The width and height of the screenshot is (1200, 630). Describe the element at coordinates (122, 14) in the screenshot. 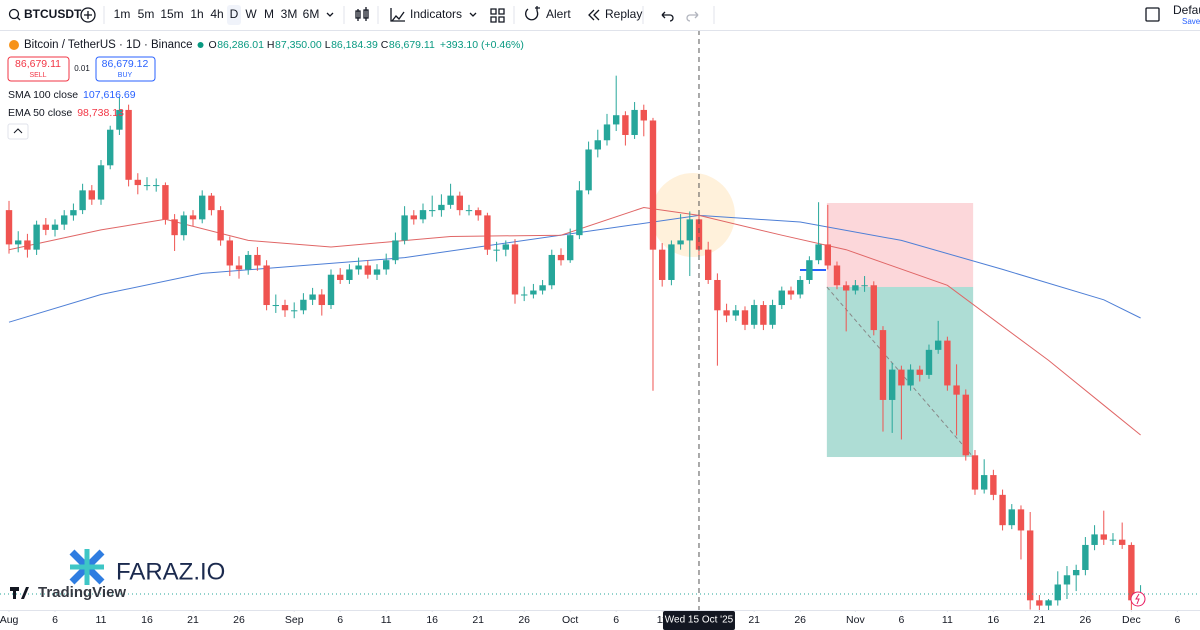

I see `interval-button: 1m` at that location.